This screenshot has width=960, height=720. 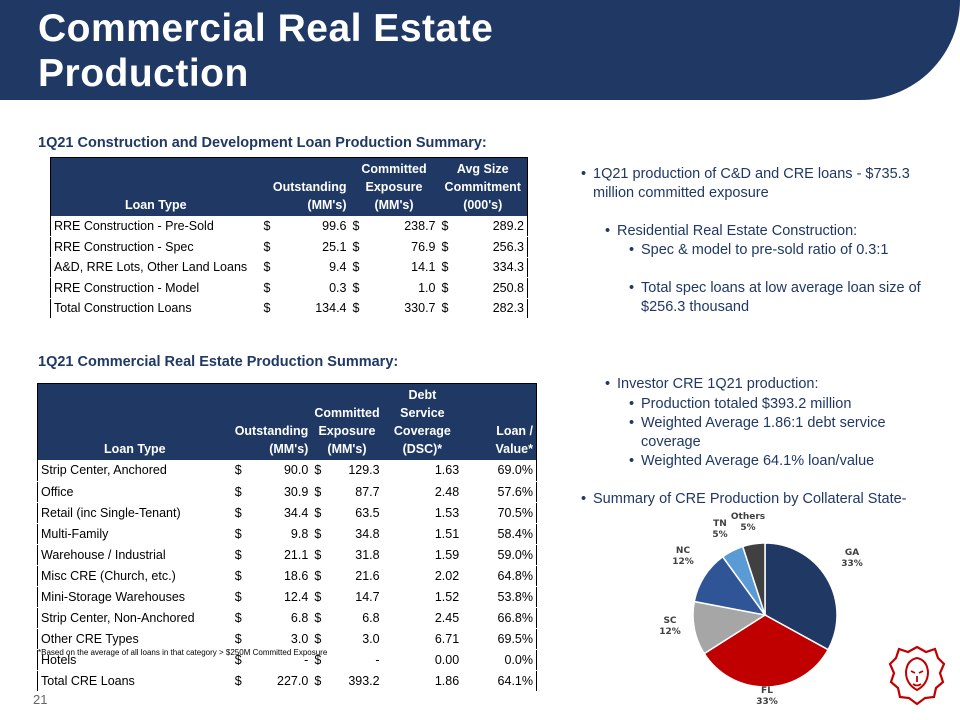 I want to click on pie-label-sc: SC, so click(x=669, y=621).